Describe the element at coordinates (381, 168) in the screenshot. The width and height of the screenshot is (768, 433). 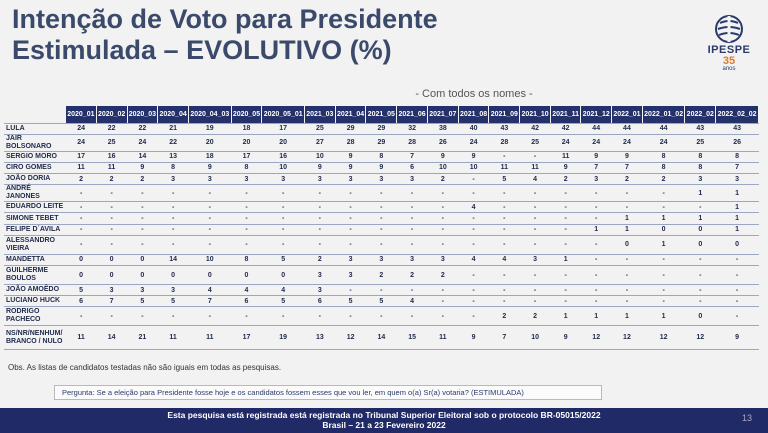
I see `table-row: CIRO GOMES 11 11 9 8 9 8 10 9 9 9 6 10 10 11 11 9 7 7 8 8 7` at that location.